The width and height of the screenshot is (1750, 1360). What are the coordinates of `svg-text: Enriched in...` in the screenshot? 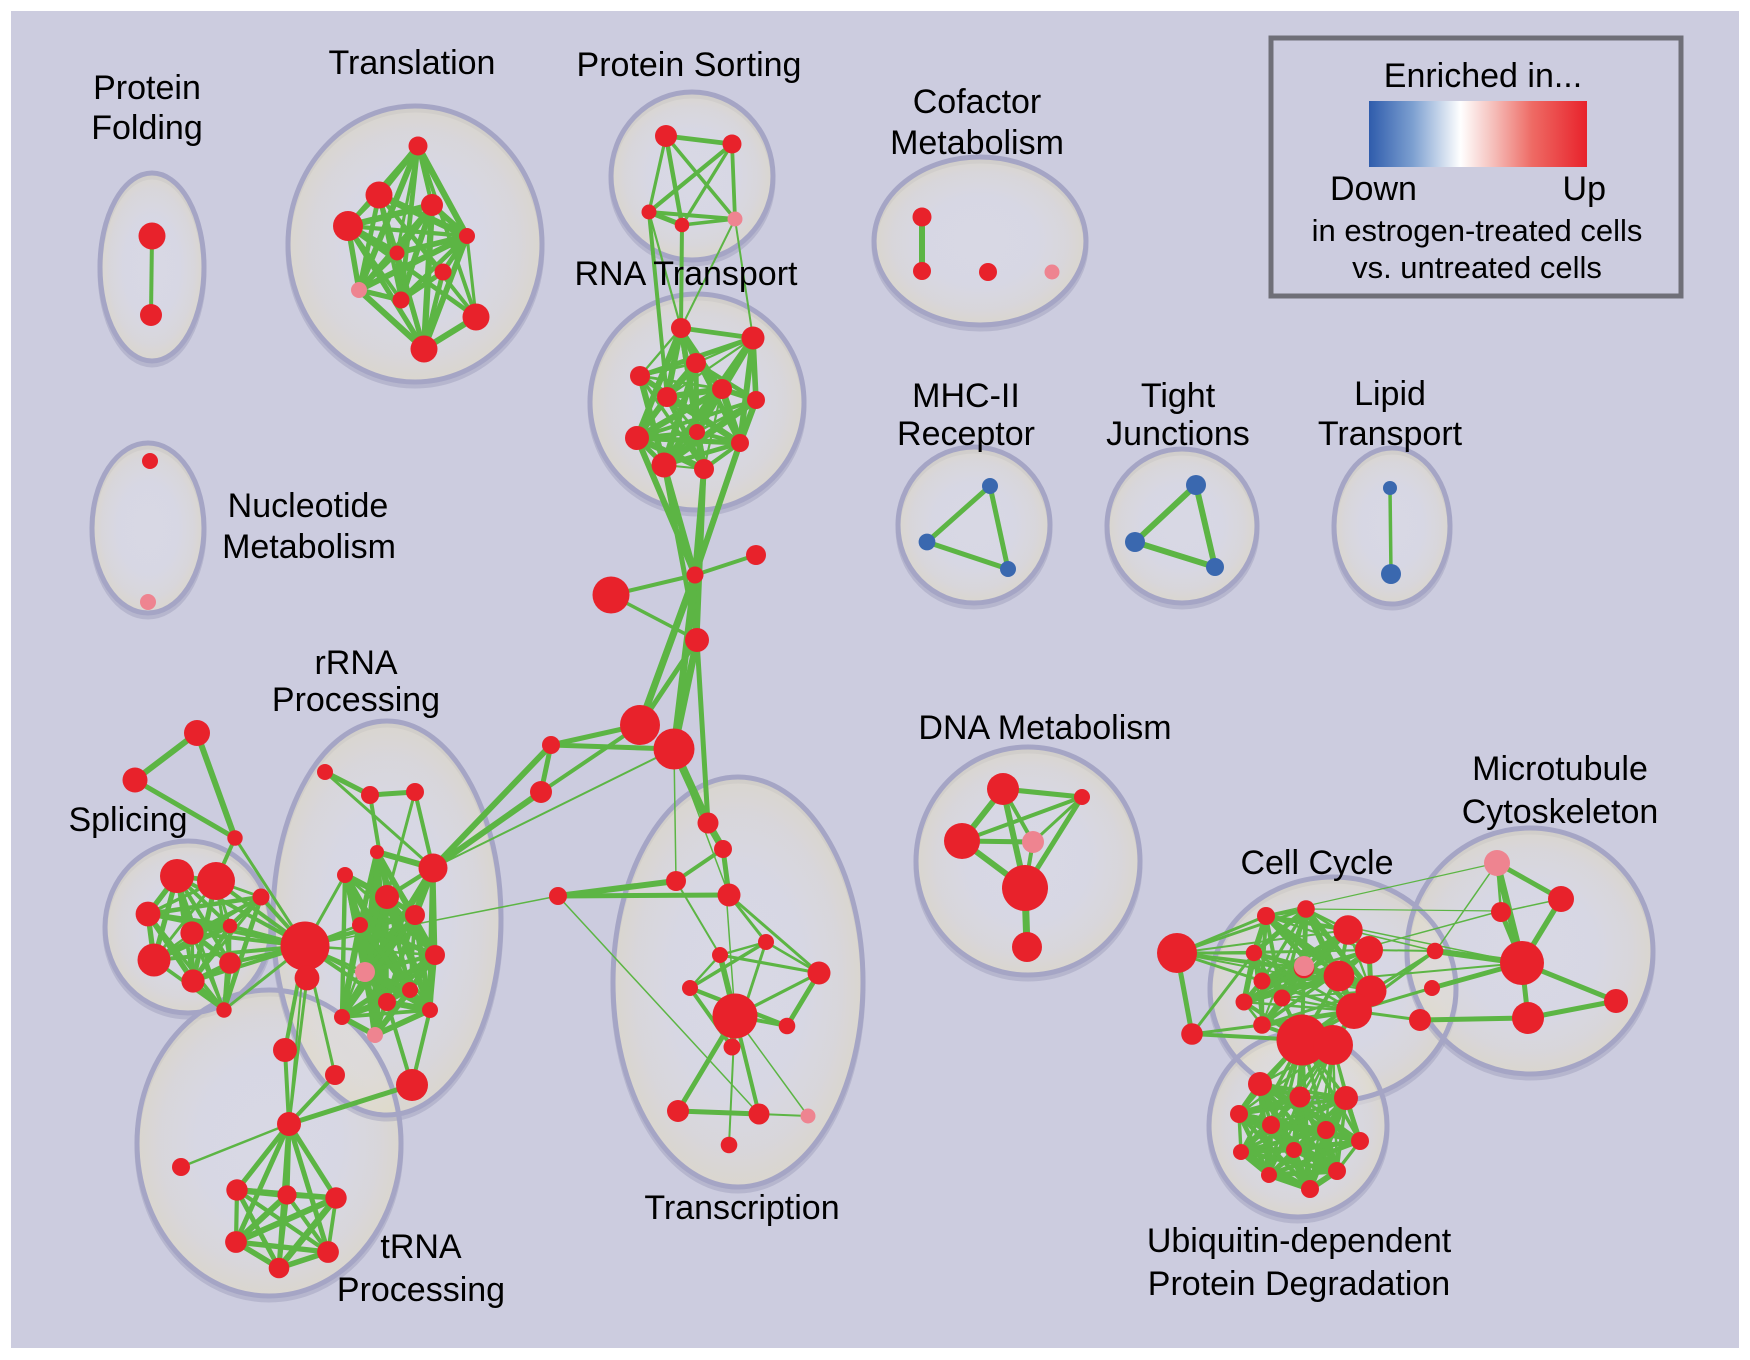 It's located at (1483, 76).